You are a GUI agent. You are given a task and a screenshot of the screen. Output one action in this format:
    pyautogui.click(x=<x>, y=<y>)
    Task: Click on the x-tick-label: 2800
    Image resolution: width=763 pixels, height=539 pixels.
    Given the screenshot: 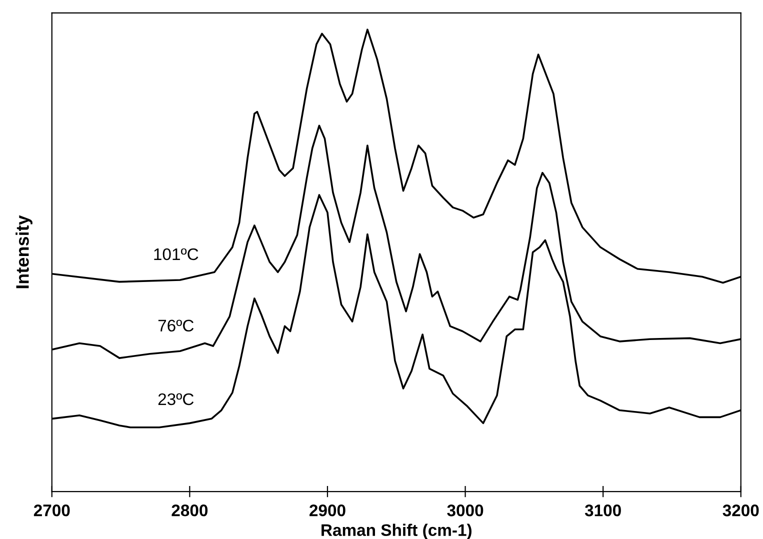 What is the action you would take?
    pyautogui.click(x=190, y=510)
    